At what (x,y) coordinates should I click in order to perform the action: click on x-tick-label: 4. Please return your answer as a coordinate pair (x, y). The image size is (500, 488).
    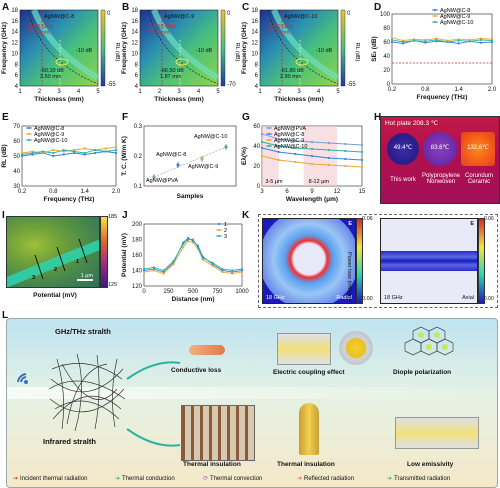
    Looking at the image, I should click on (79, 92).